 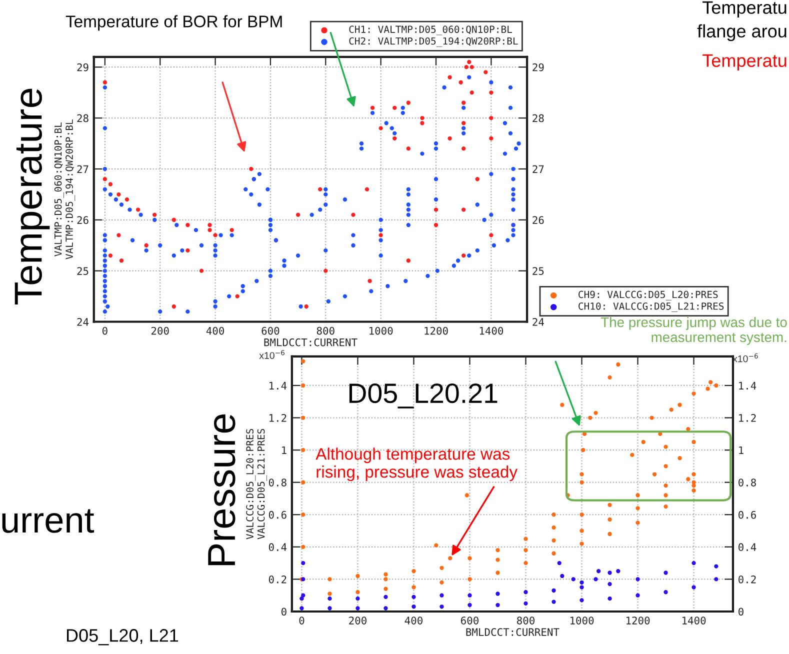 What do you see at coordinates (277, 579) in the screenshot?
I see `y-tick-label: 0.2` at bounding box center [277, 579].